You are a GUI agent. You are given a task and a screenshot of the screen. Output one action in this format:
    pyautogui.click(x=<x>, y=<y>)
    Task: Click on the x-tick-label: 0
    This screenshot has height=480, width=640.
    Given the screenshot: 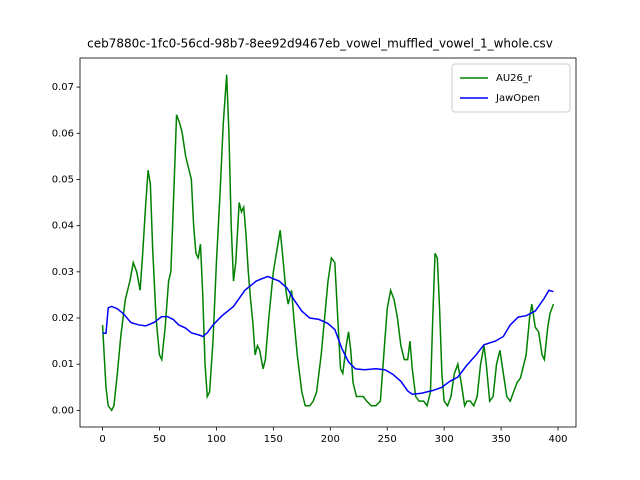 What is the action you would take?
    pyautogui.click(x=102, y=439)
    